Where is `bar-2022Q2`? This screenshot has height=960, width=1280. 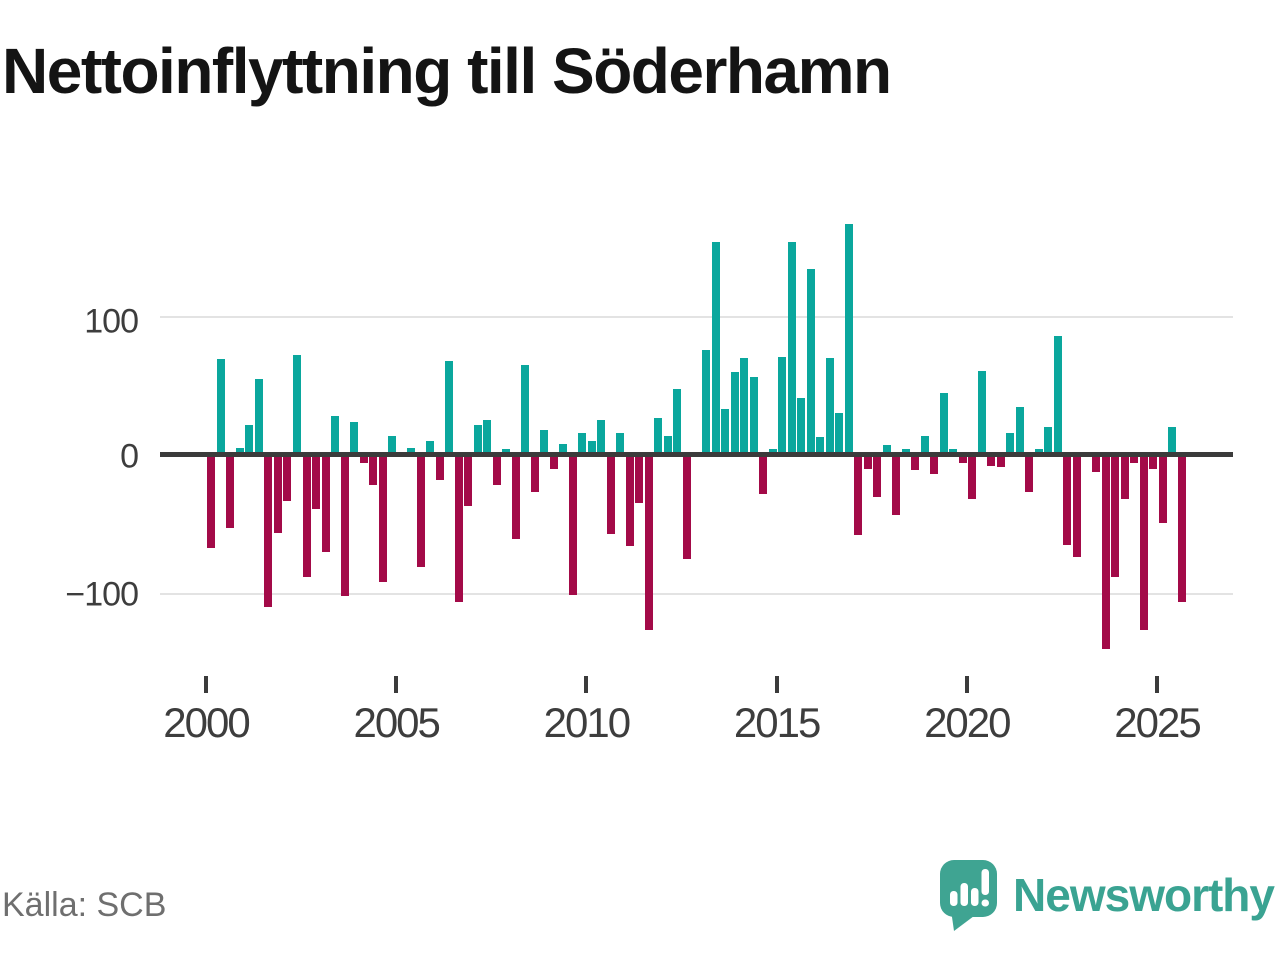 bar-2022Q2 is located at coordinates (1057, 395).